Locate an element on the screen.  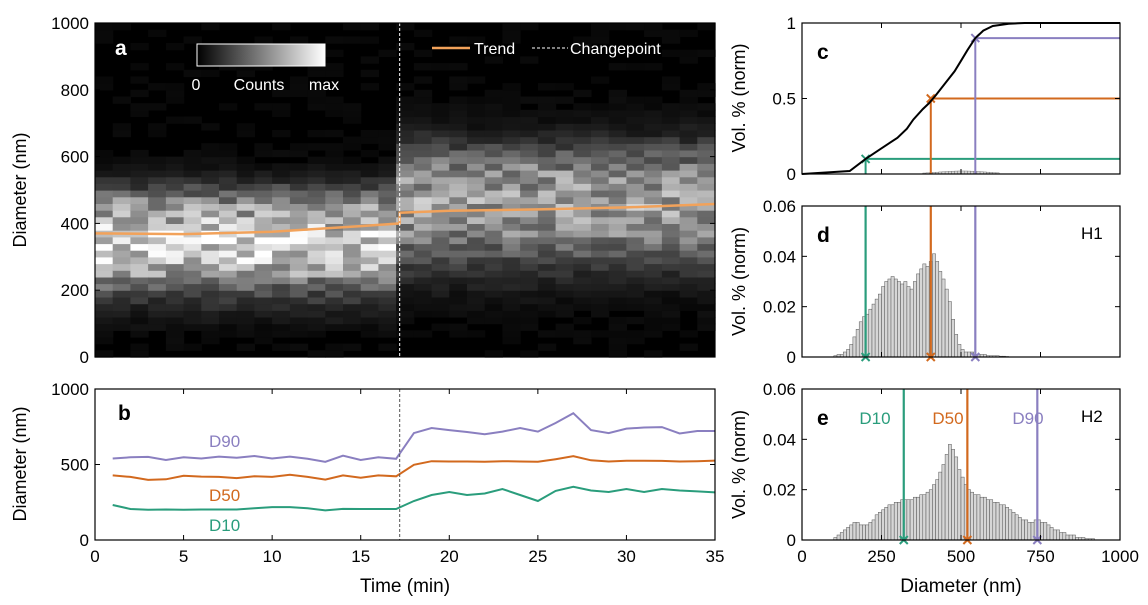
panel-e-xtick-label: 750 is located at coordinates (1040, 556).